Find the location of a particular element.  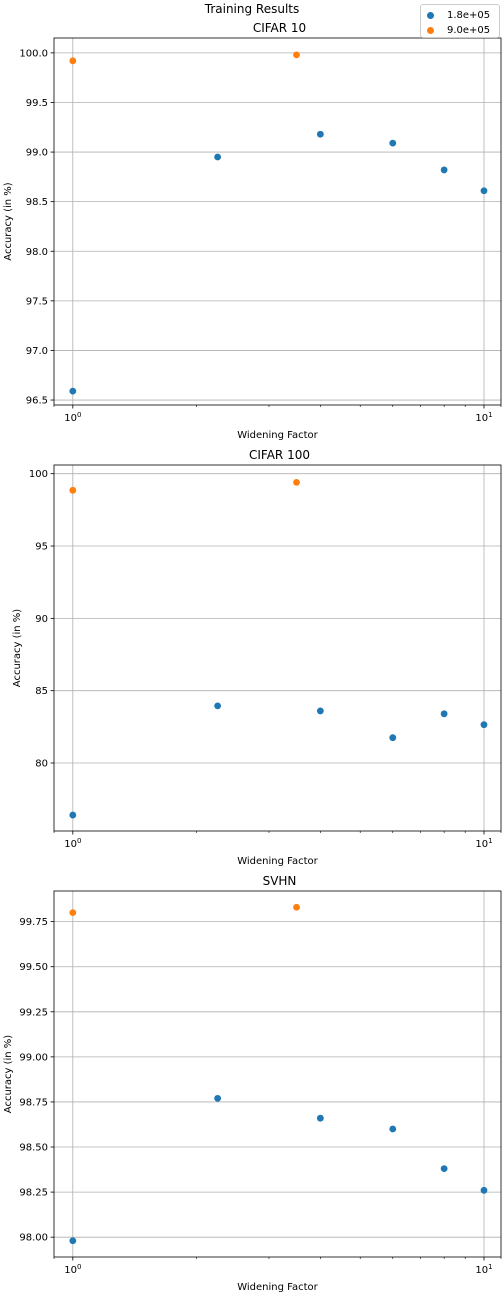

y-tick-label: 85 is located at coordinates (41, 691).